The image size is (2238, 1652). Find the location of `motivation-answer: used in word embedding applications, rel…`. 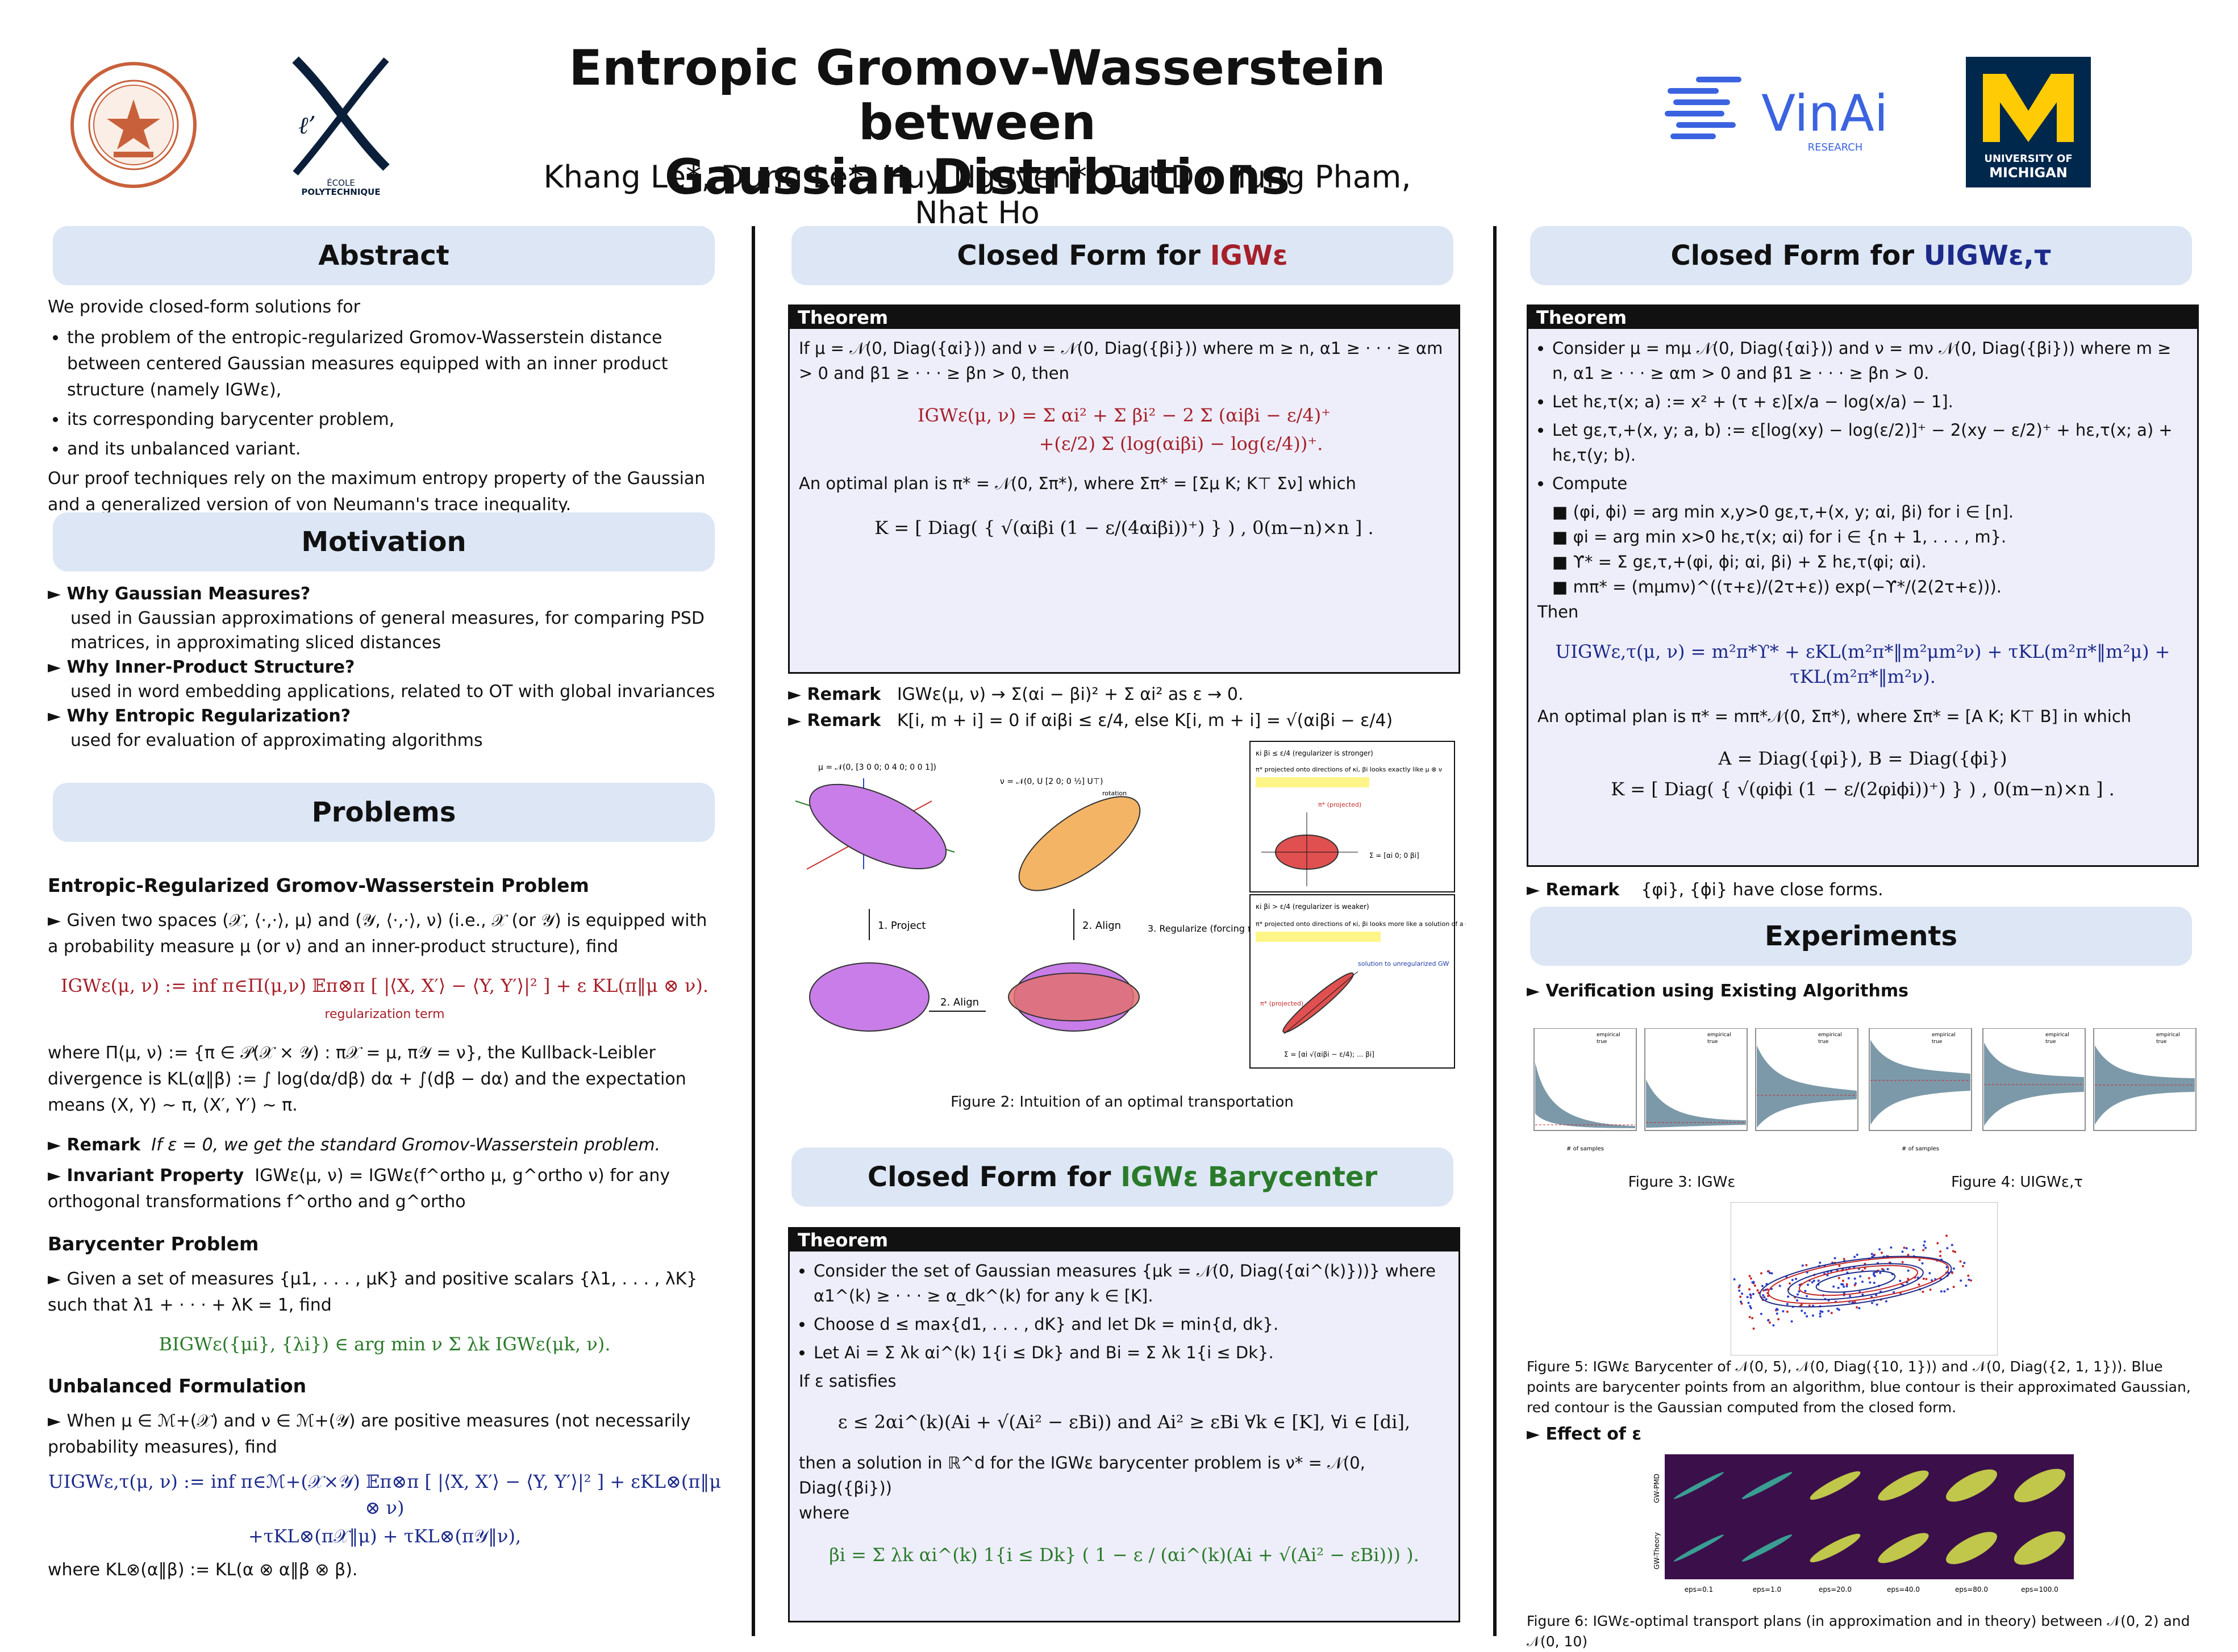

motivation-answer: used in word embedding applications, rel… is located at coordinates (392, 692).